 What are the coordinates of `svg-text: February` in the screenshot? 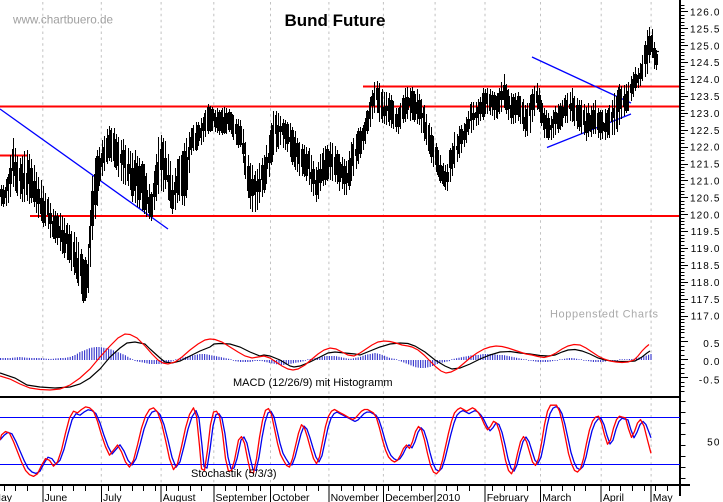 It's located at (508, 497).